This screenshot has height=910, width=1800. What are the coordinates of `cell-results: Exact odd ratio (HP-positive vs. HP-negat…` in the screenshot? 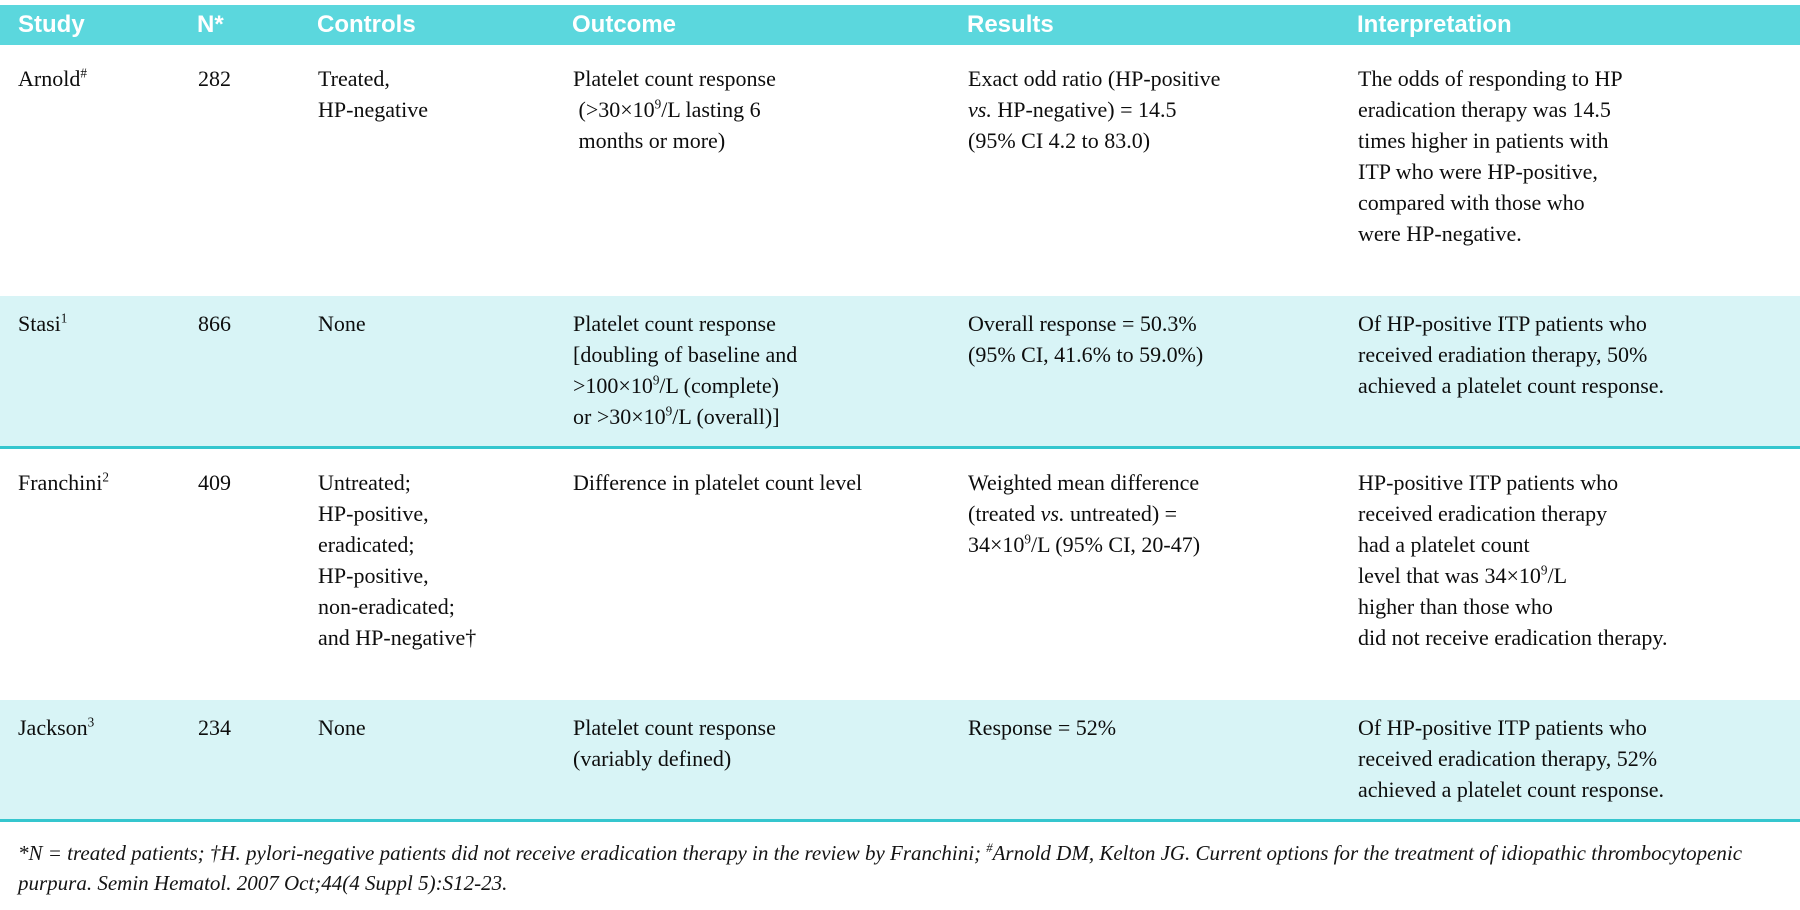 It's located at (1162, 170).